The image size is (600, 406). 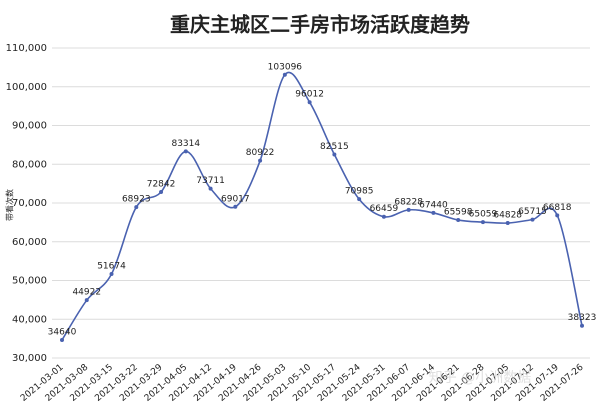 I want to click on data-label: 65715, so click(x=532, y=212).